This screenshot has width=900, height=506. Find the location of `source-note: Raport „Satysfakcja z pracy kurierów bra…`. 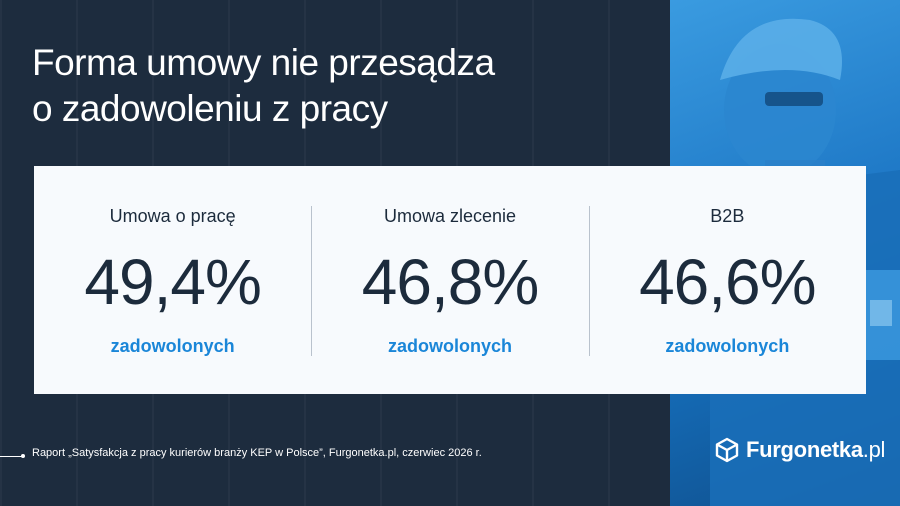

source-note: Raport „Satysfakcja z pracy kurierów bra… is located at coordinates (257, 453).